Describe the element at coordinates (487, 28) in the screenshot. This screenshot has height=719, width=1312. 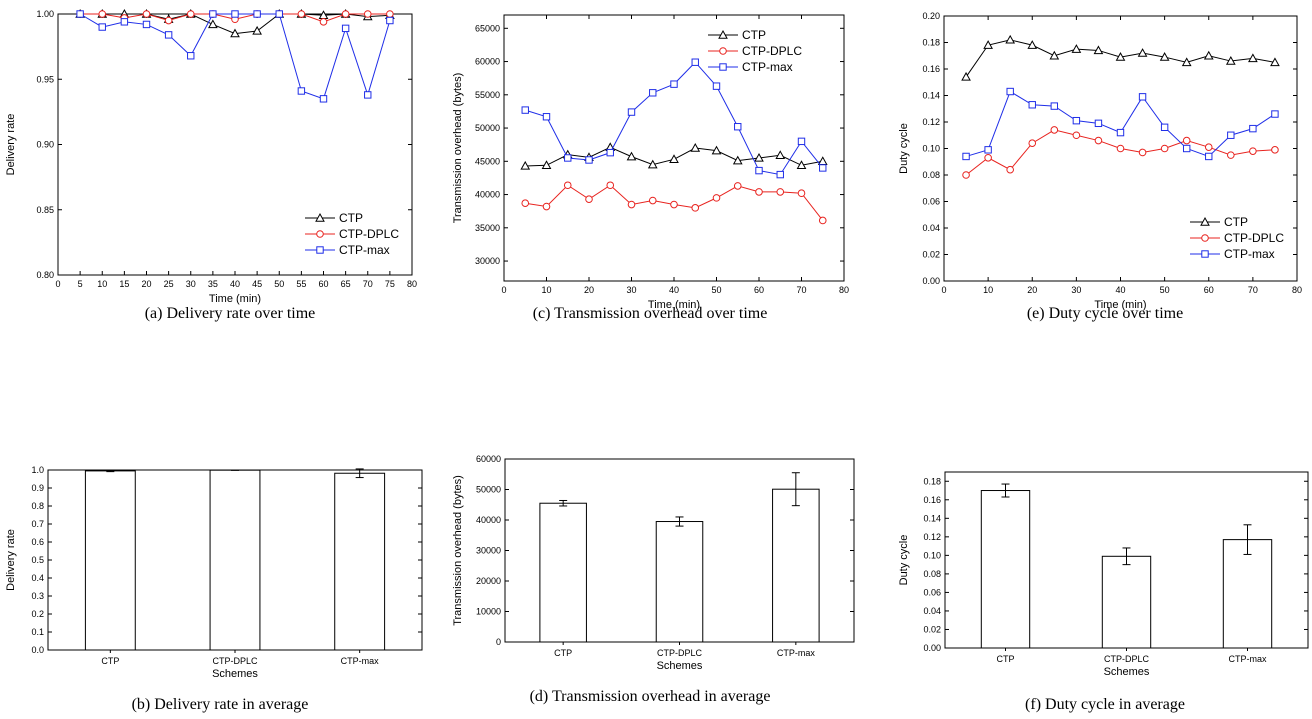
I see `y-tick-label: 65000` at that location.